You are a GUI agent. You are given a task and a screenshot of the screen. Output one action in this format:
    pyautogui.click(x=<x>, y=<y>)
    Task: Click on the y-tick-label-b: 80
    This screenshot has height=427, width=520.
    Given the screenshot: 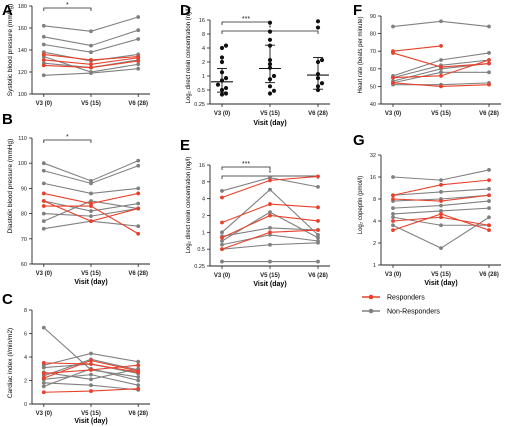 What is the action you would take?
    pyautogui.click(x=24, y=215)
    